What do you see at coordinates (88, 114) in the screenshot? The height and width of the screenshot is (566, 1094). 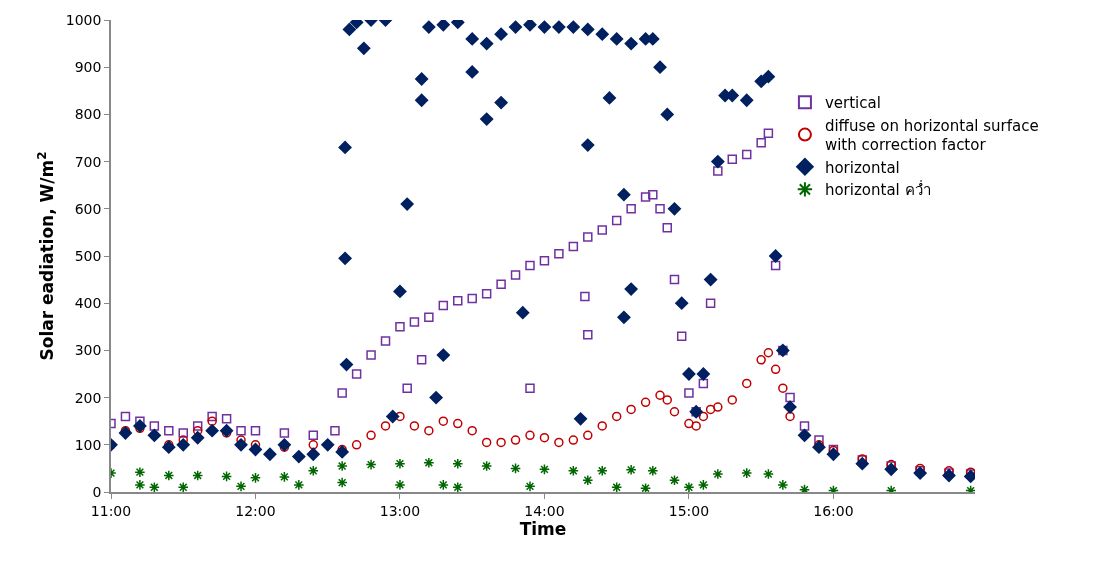 I see `y-tick-label: 800` at bounding box center [88, 114].